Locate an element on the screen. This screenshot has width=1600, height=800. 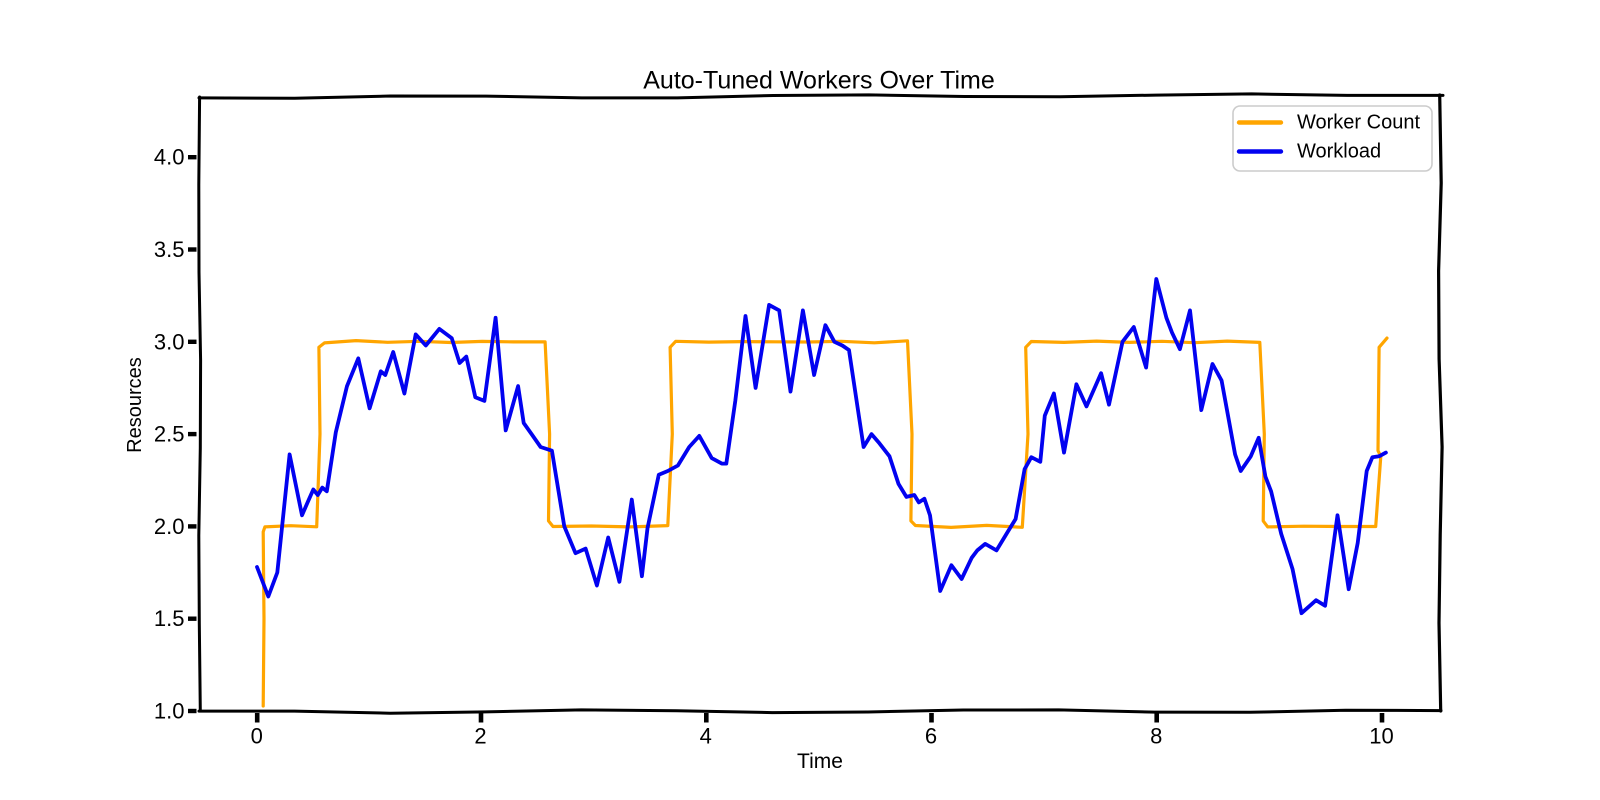
svg-text: 2 is located at coordinates (480, 736).